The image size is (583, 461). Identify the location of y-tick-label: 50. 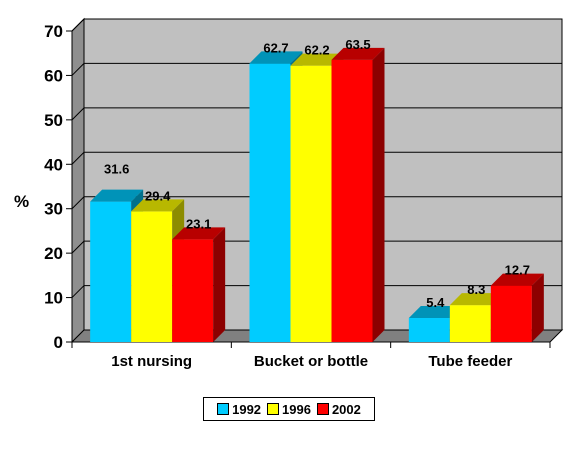
(53, 120).